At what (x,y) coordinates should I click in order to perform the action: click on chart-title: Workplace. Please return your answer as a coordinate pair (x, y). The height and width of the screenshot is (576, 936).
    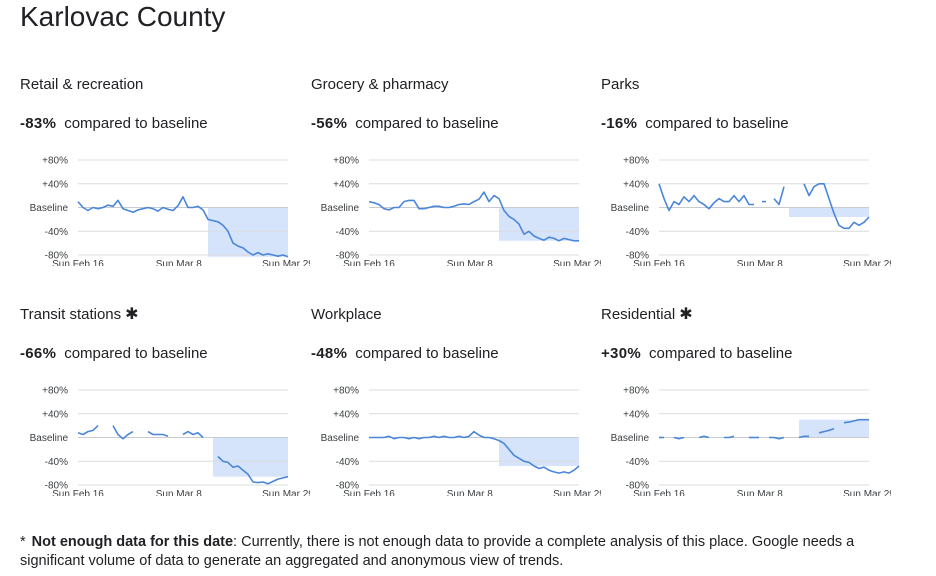
    Looking at the image, I should click on (346, 314).